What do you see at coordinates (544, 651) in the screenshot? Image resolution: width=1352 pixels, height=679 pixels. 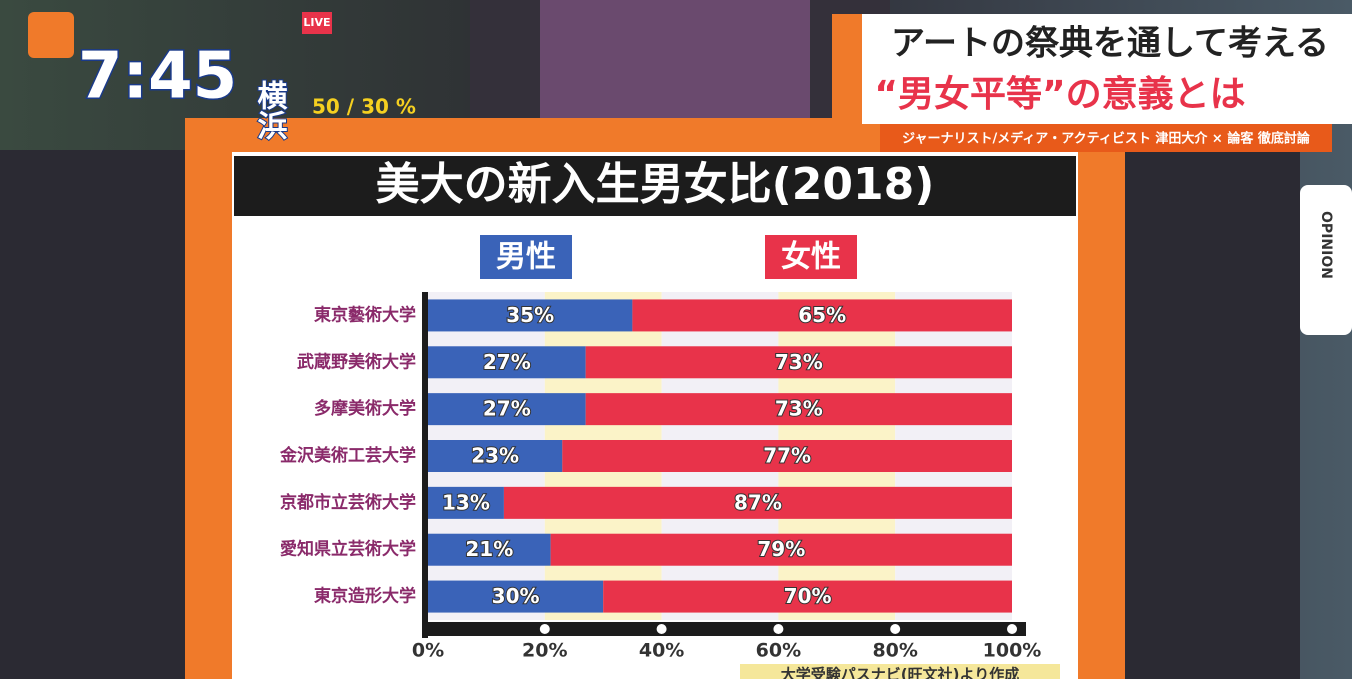 I see `x-tick-label: 20%` at bounding box center [544, 651].